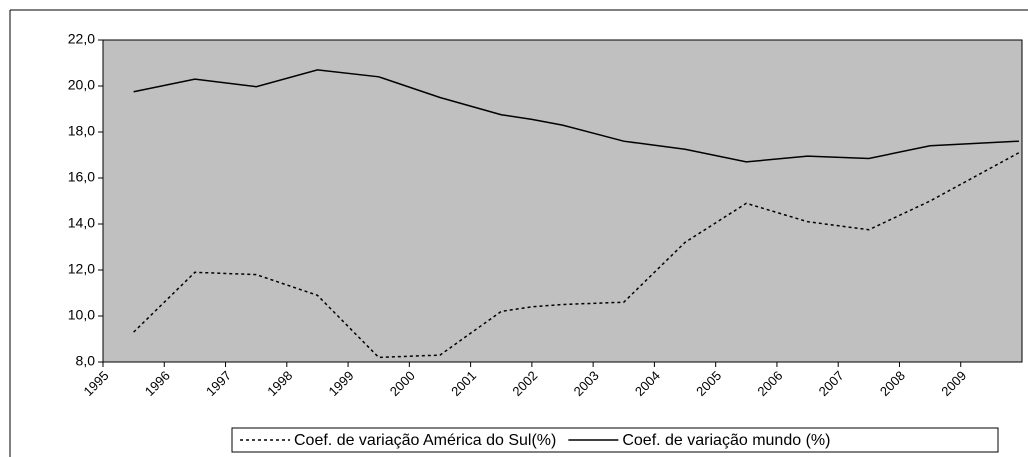 The image size is (1028, 457). What do you see at coordinates (81, 269) in the screenshot?
I see `y-tick-label: 12,0` at bounding box center [81, 269].